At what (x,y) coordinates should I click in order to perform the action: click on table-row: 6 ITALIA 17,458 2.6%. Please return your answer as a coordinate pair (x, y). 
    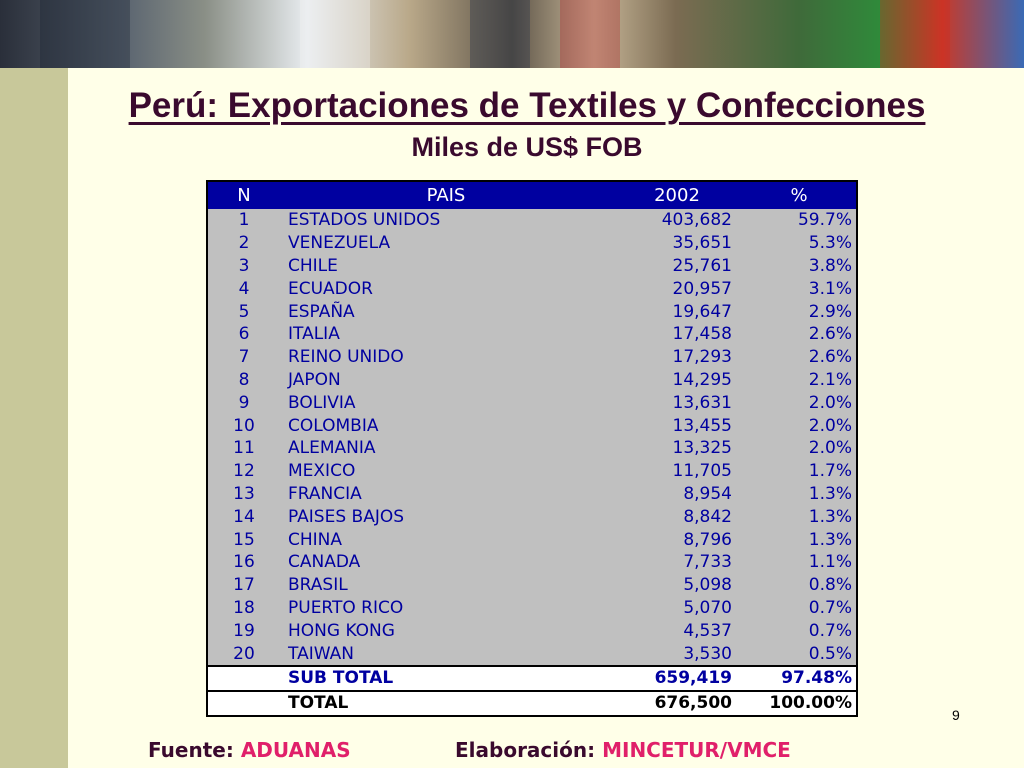
    Looking at the image, I should click on (532, 334).